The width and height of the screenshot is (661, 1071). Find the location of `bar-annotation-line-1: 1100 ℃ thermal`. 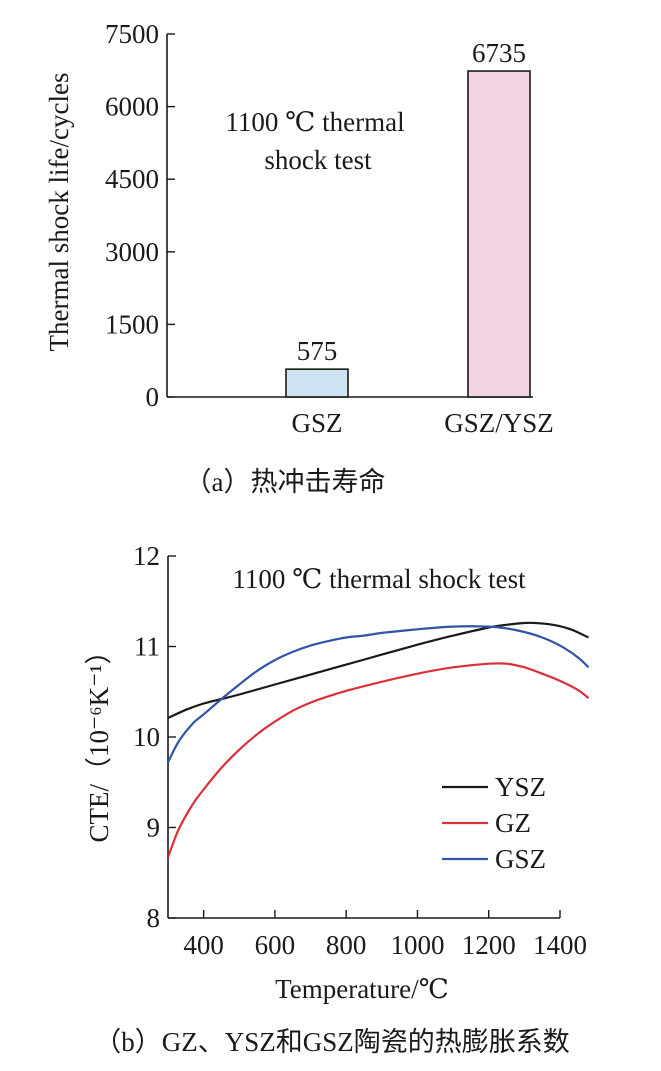

bar-annotation-line-1: 1100 ℃ thermal is located at coordinates (314, 122).